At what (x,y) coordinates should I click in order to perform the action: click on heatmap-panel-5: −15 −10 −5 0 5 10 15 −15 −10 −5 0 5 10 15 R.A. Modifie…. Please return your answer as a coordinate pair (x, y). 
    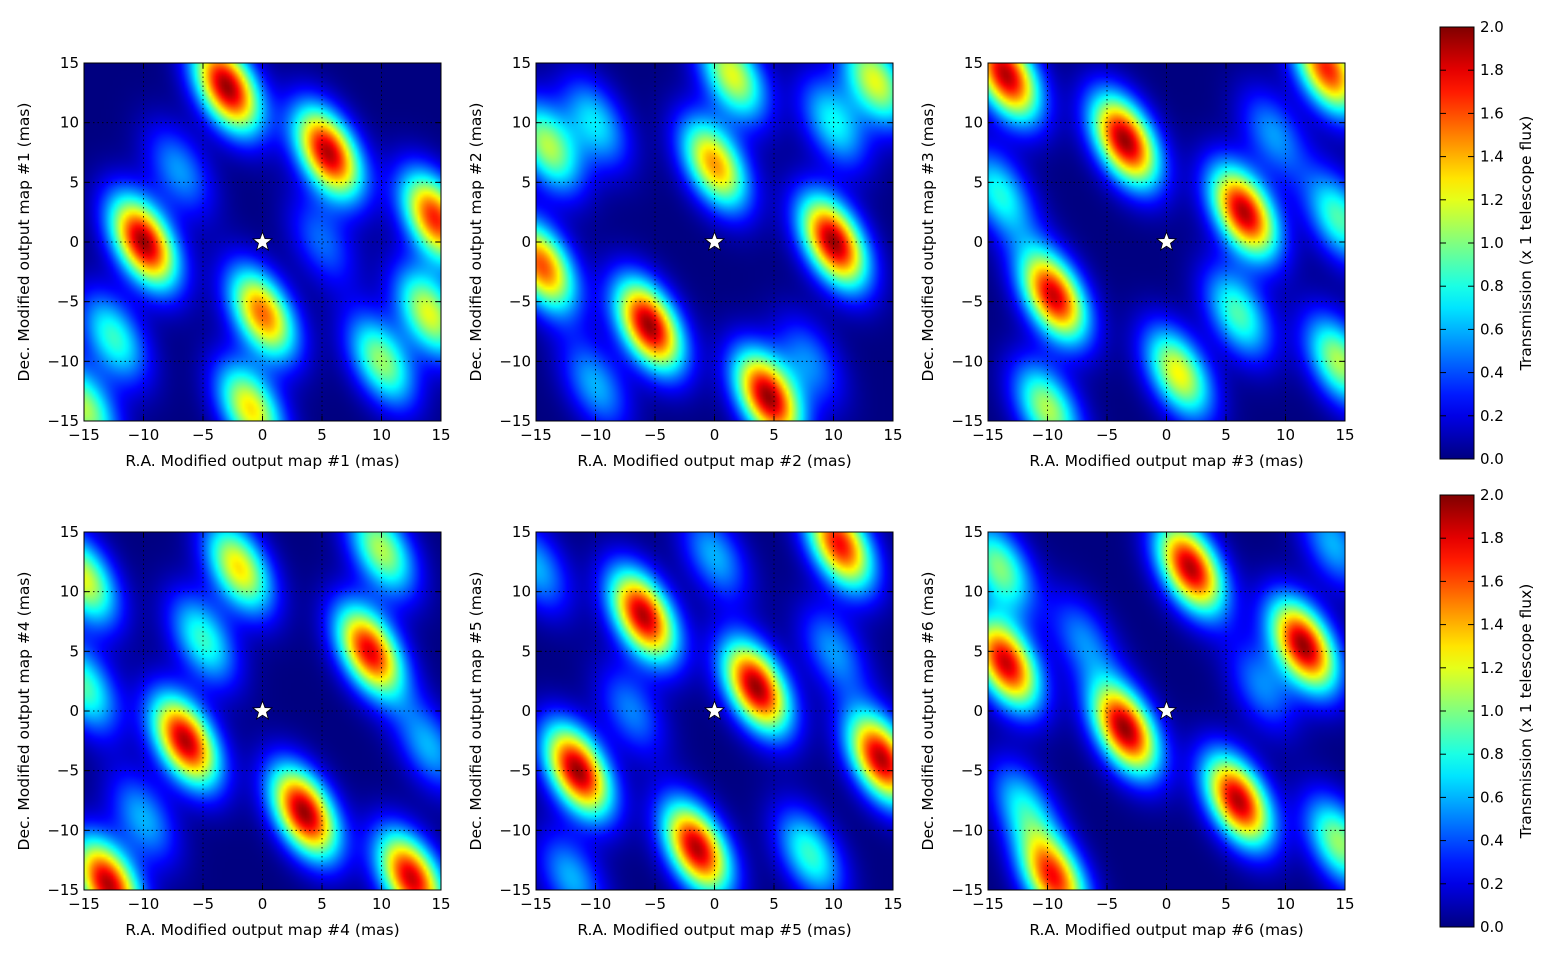
    Looking at the image, I should click on (685, 731).